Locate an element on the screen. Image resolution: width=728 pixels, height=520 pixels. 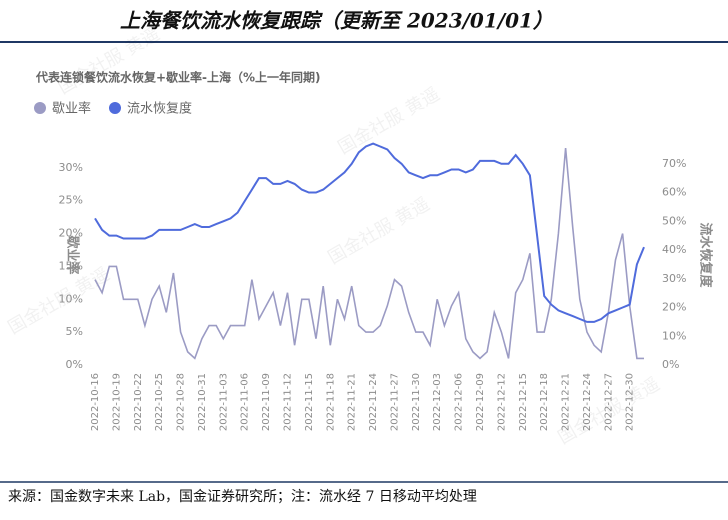
y-tick-label: 5% is located at coordinates (74, 331).